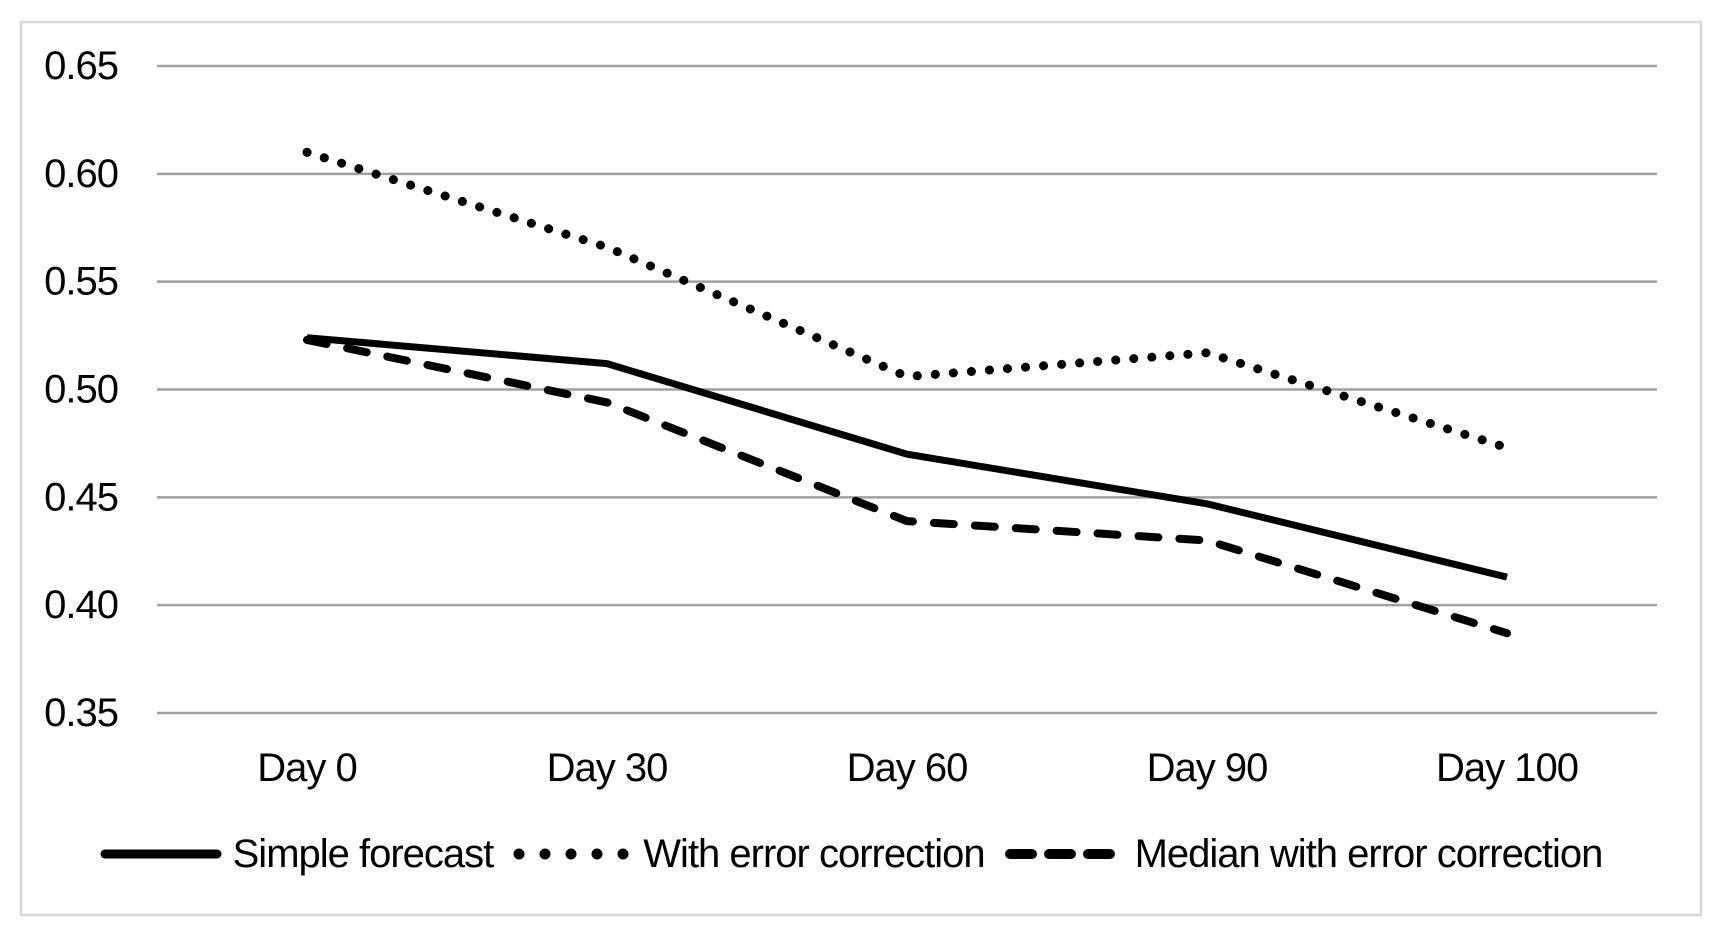 Image resolution: width=1721 pixels, height=936 pixels. Describe the element at coordinates (363, 854) in the screenshot. I see `legend-label: Simple forecast` at that location.